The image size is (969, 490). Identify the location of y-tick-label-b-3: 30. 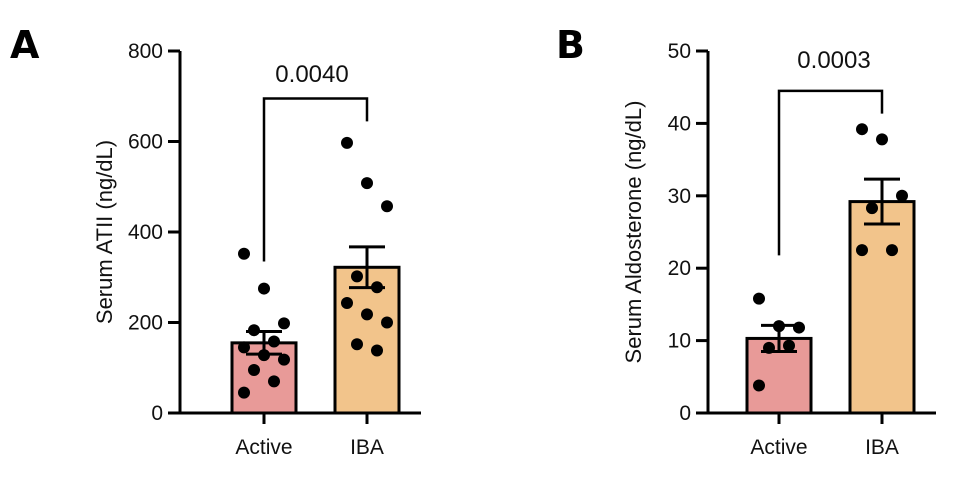
(679, 196).